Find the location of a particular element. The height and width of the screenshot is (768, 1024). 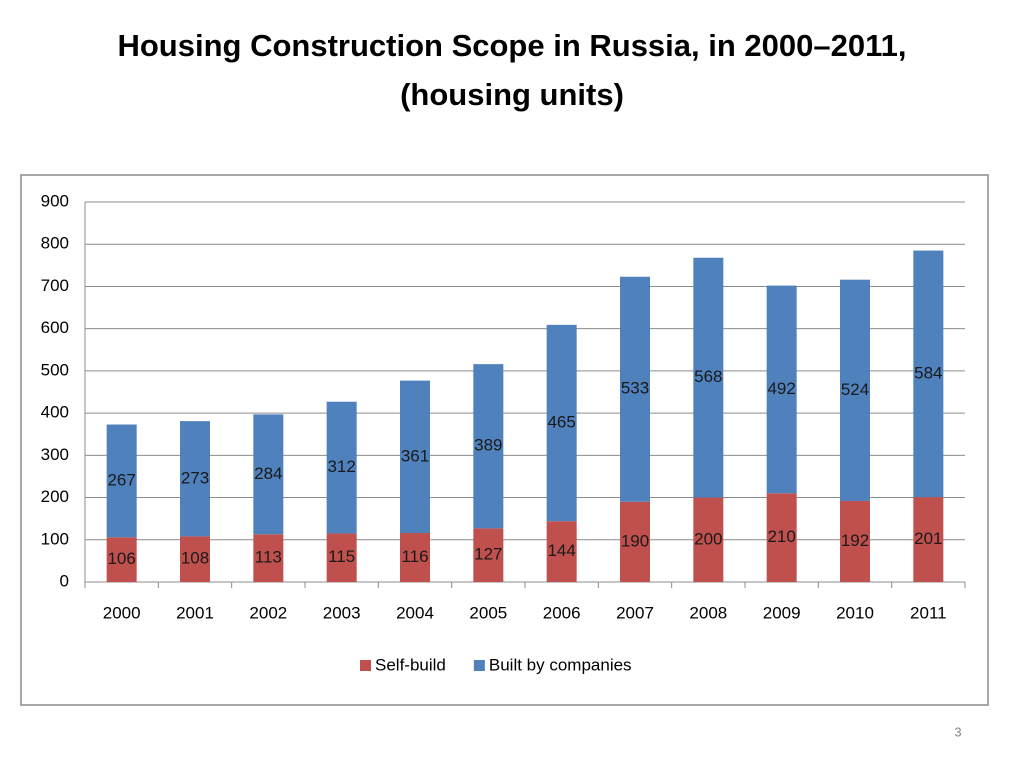

legend-label: Self-build is located at coordinates (410, 664).